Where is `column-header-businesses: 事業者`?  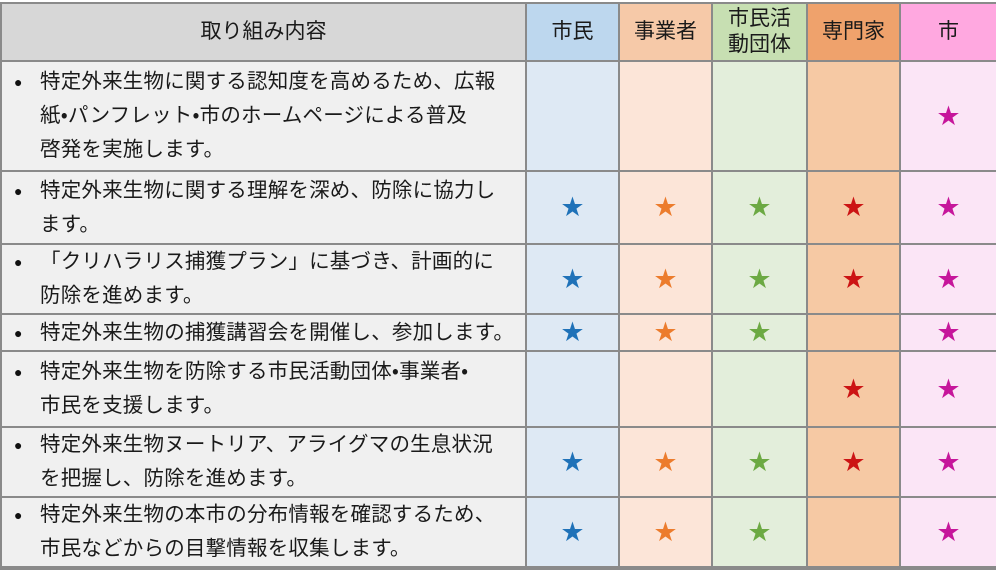 column-header-businesses: 事業者 is located at coordinates (665, 32).